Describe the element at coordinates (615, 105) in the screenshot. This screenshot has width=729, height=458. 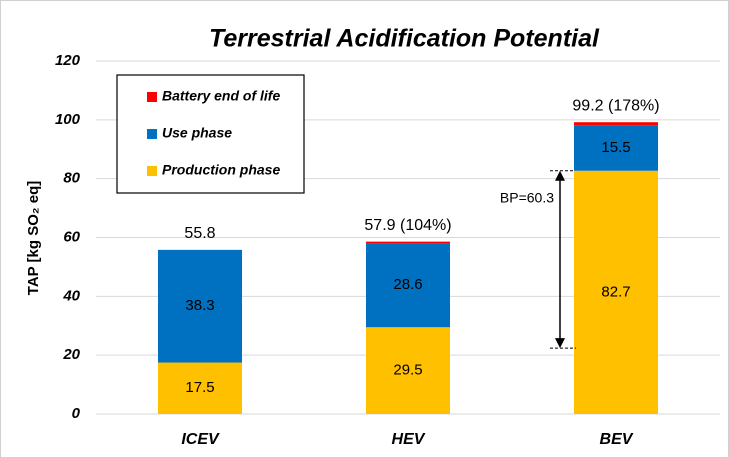
I see `total-label: 99.2 (178%)` at that location.